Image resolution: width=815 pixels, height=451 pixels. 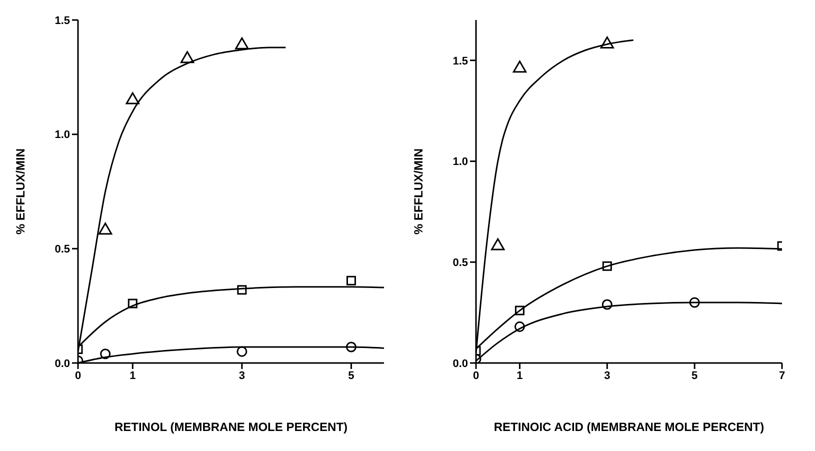 I want to click on x-axis-title: RETINOIC ACID (MEMBRANE MOLE PERCENT), so click(x=629, y=427).